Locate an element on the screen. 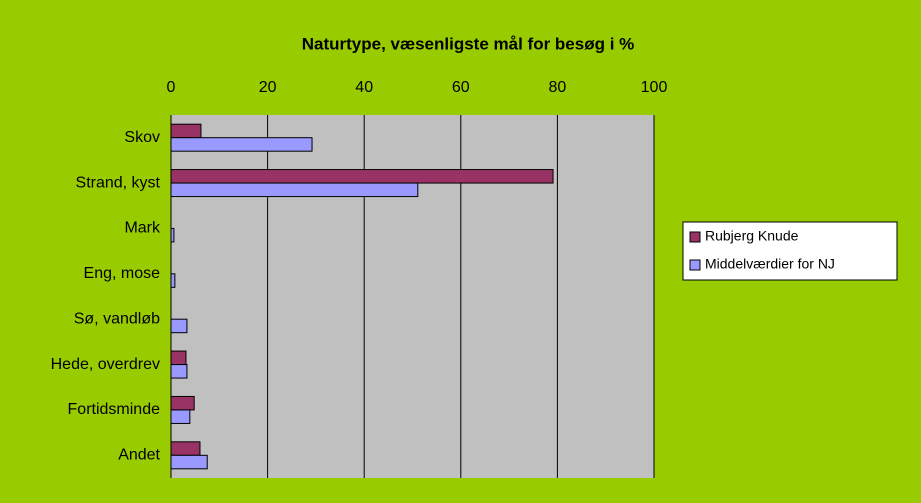 The width and height of the screenshot is (921, 503). y-tick-label: Mark is located at coordinates (142, 228).